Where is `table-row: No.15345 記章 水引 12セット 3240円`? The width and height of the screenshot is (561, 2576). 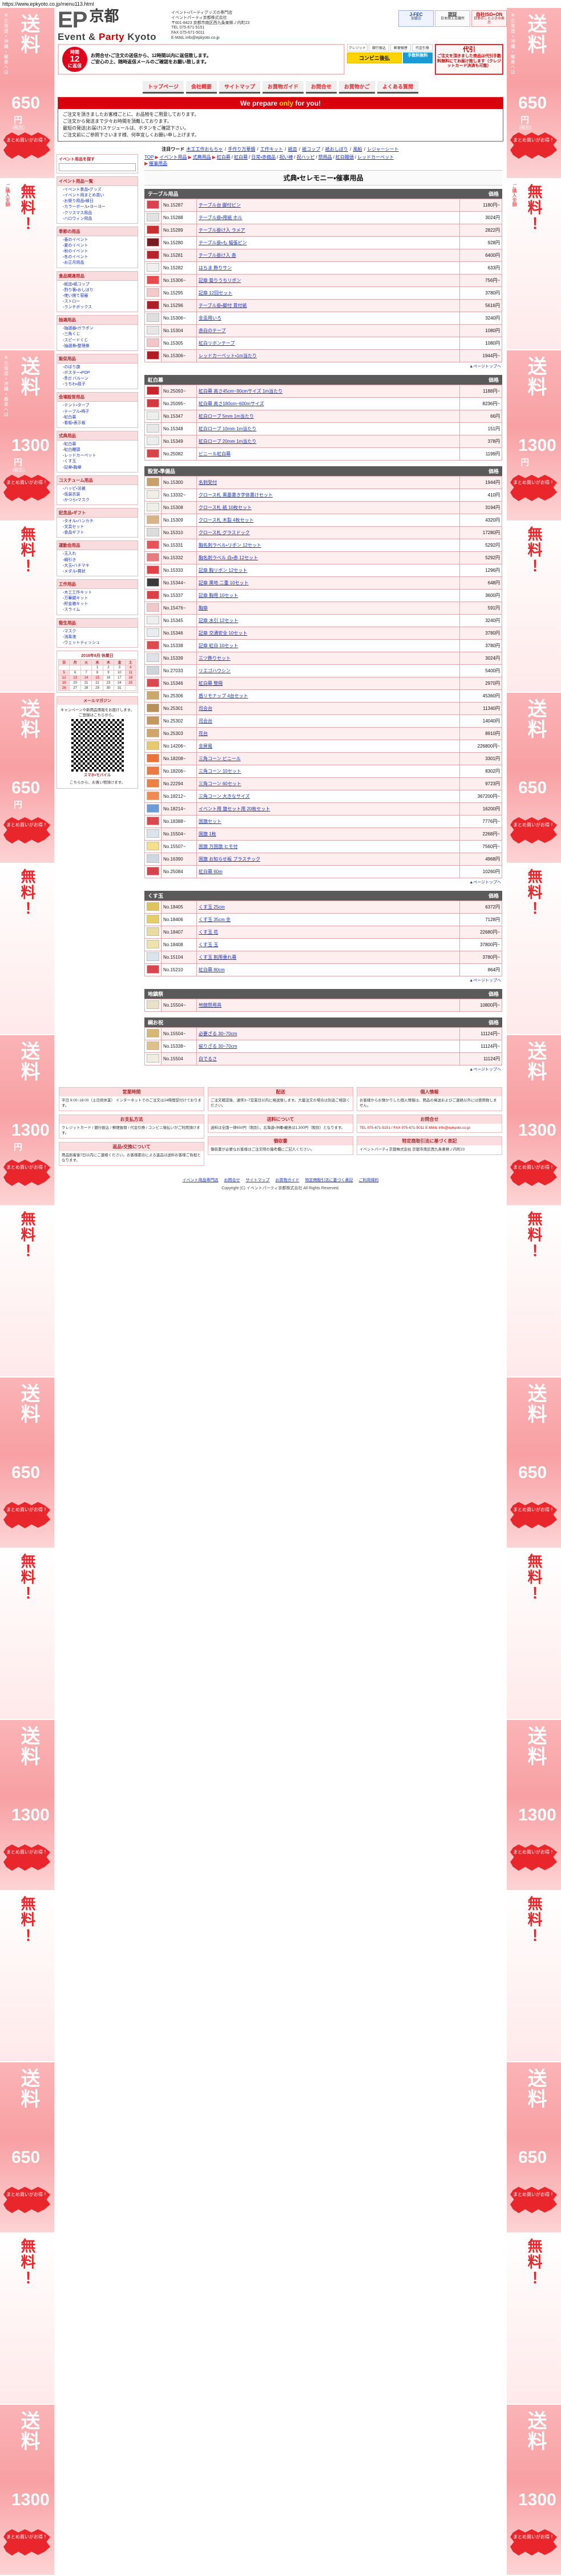
table-row: No.15345 記章 水引 12セット 3240円 is located at coordinates (323, 620).